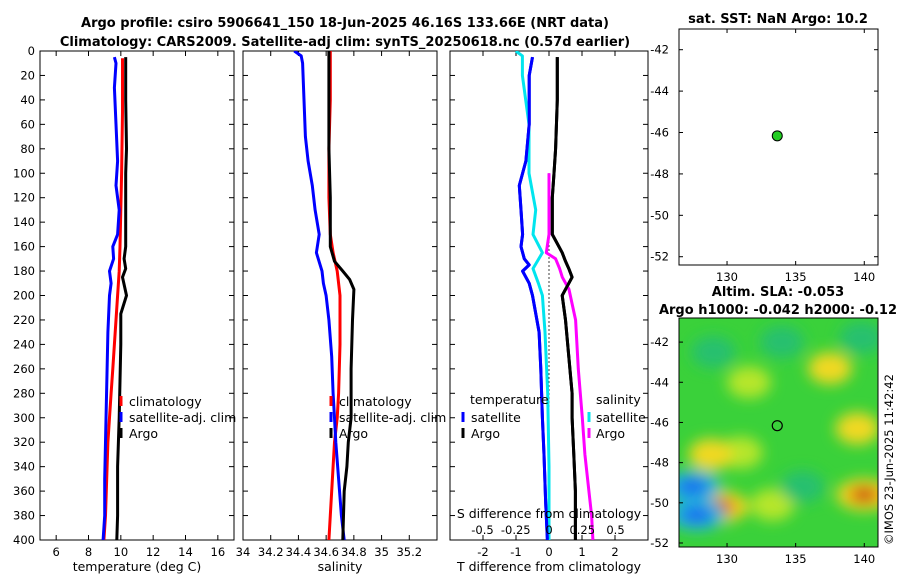  What do you see at coordinates (482, 552) in the screenshot?
I see `x-tick-label: -2` at bounding box center [482, 552].